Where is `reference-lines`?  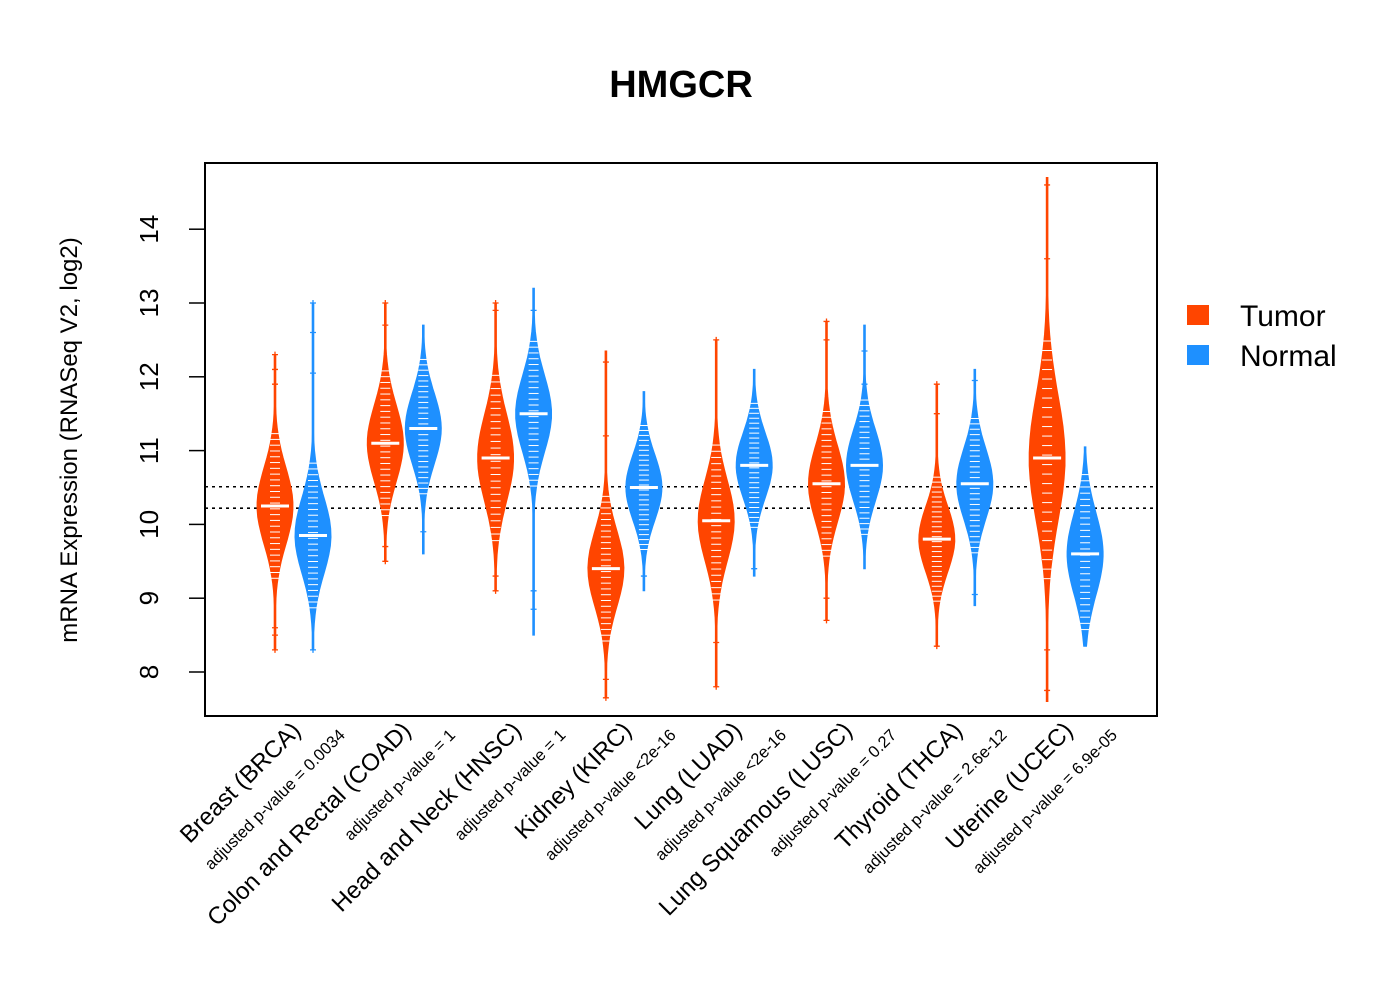 reference-lines is located at coordinates (681, 497).